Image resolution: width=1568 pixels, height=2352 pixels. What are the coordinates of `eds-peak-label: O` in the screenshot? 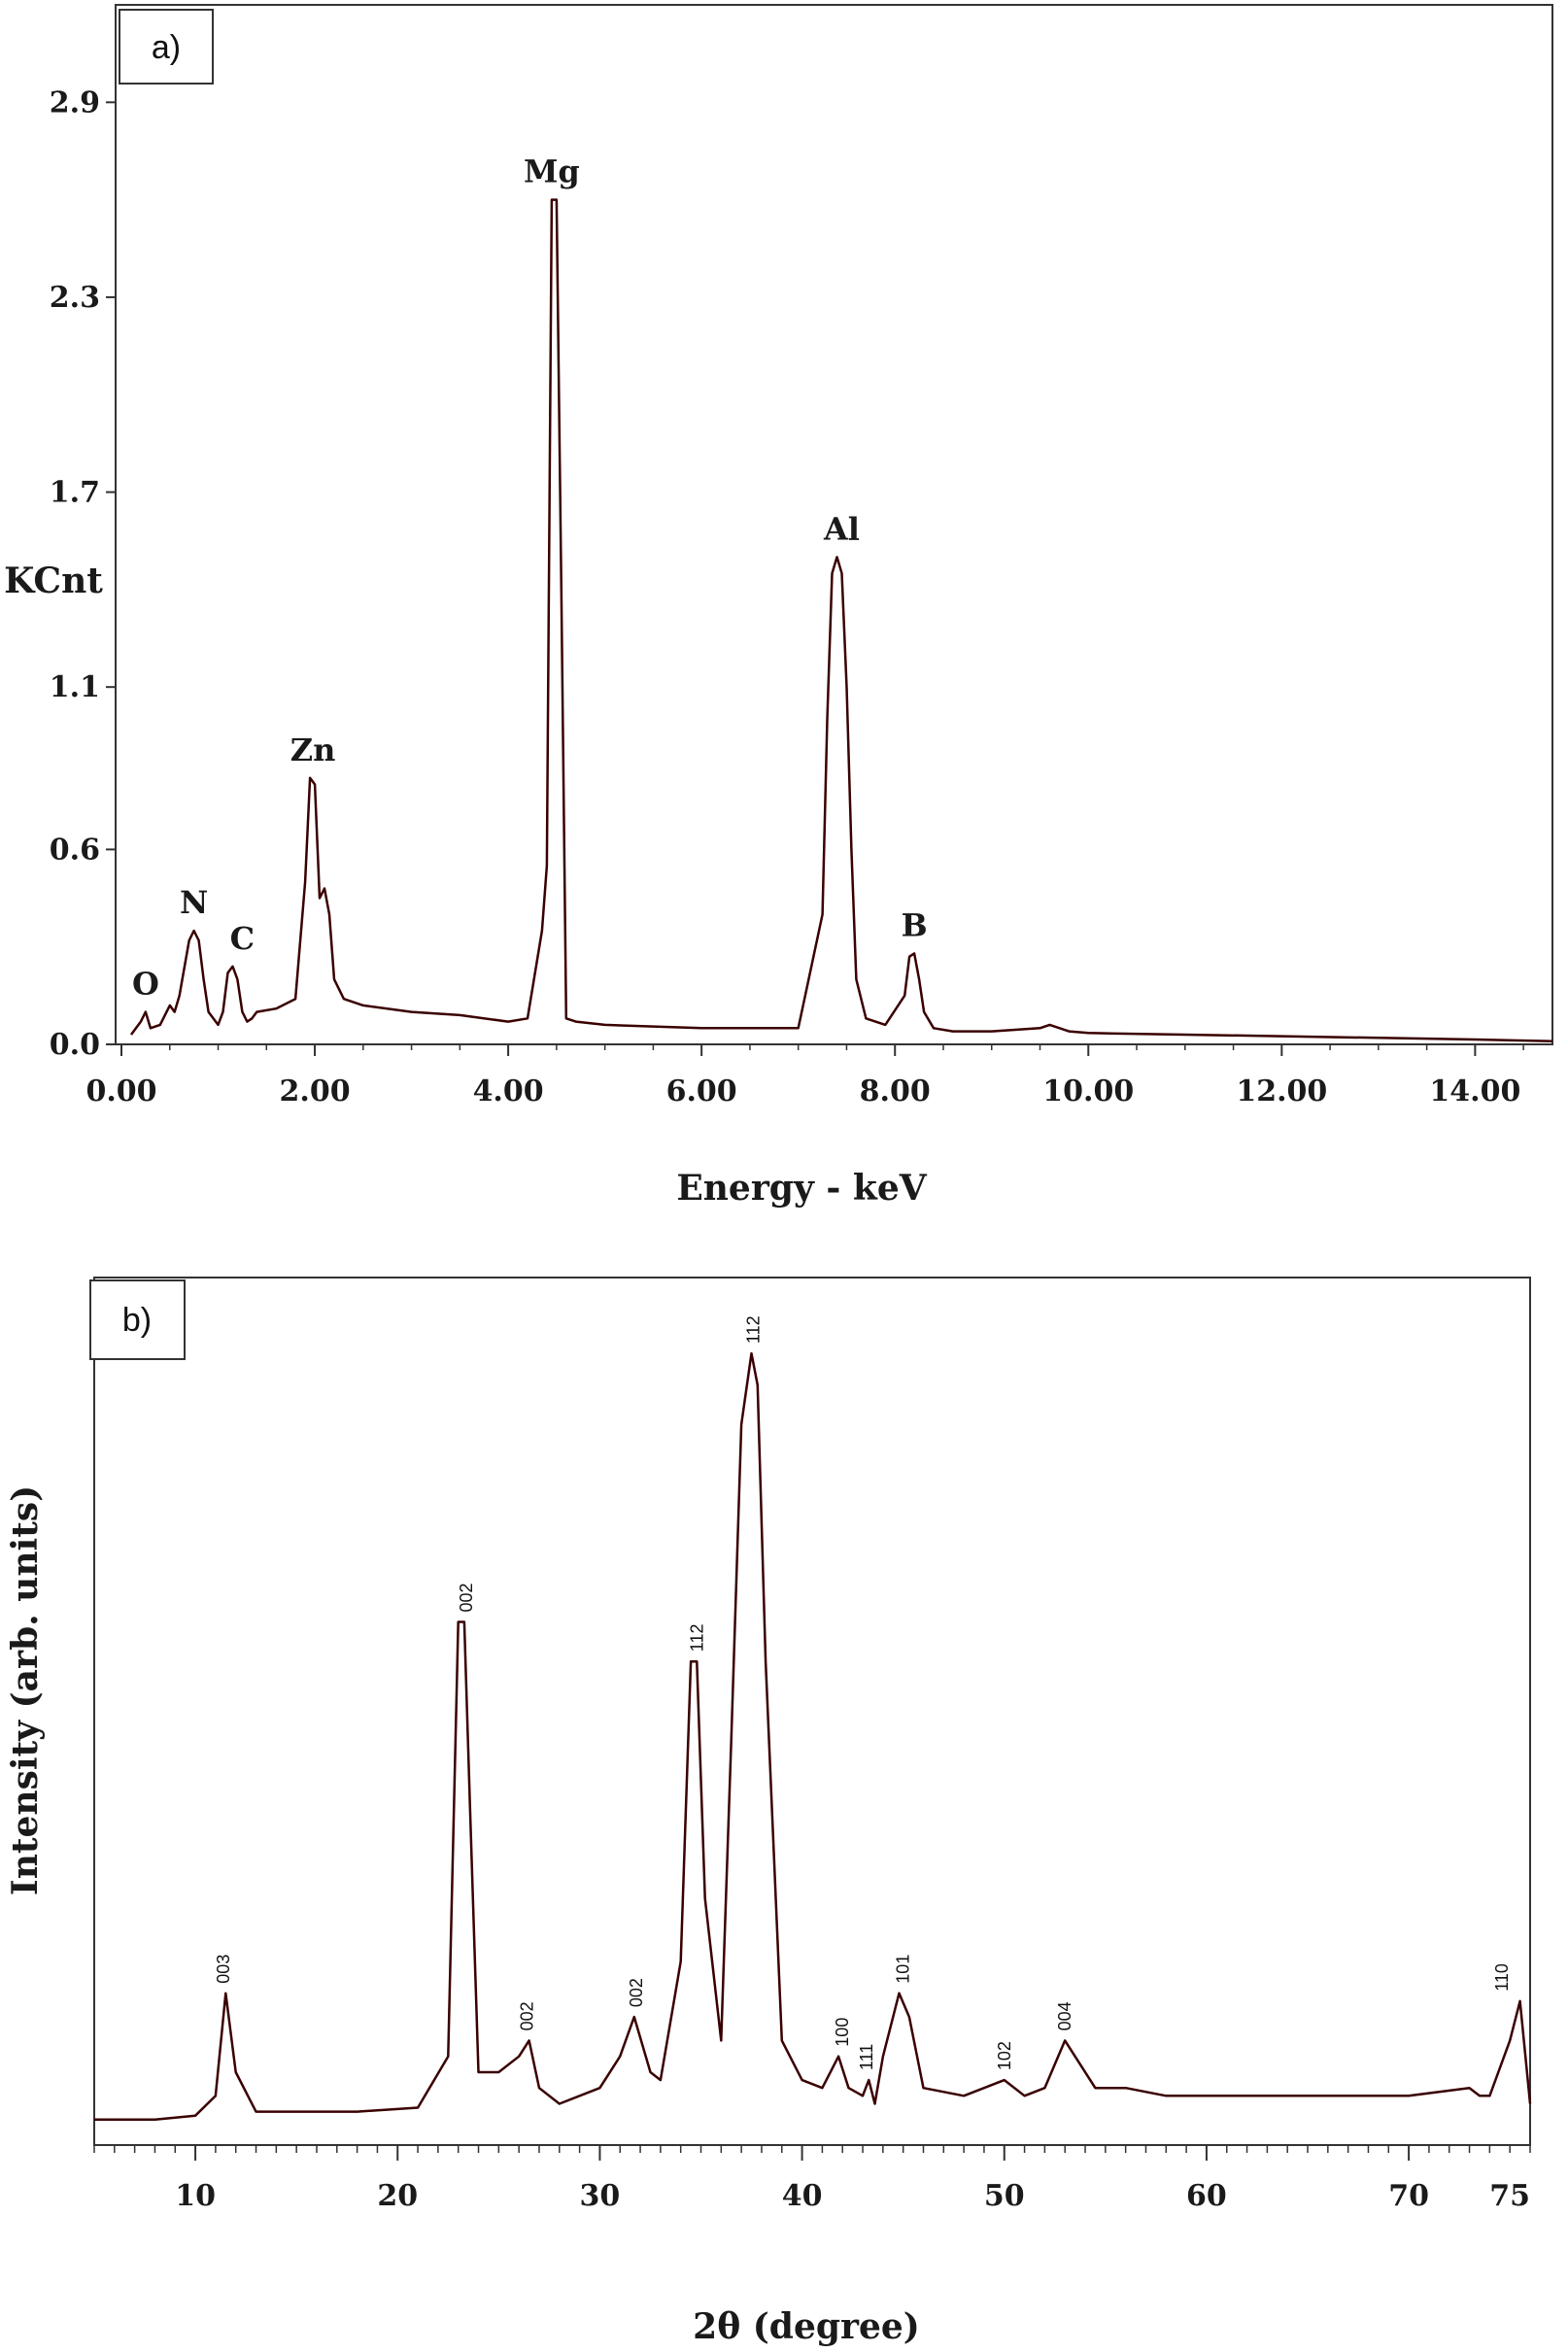 It's located at (145, 984).